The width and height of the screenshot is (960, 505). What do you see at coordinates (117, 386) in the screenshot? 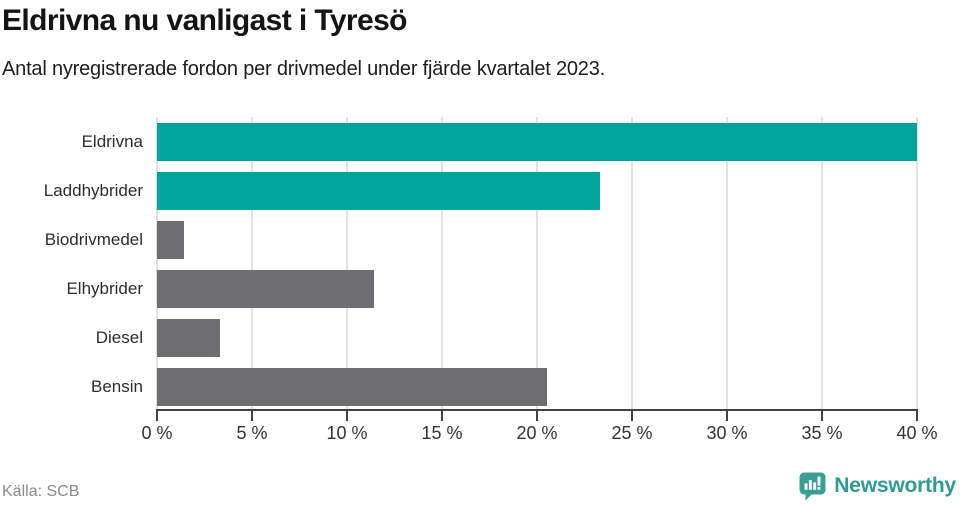
I see `category-label: Bensin` at bounding box center [117, 386].